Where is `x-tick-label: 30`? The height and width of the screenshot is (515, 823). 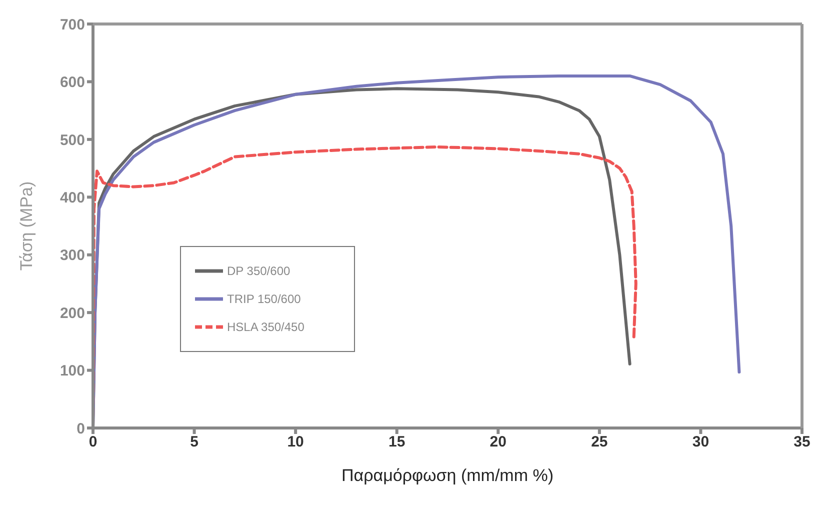 x-tick-label: 30 is located at coordinates (701, 442).